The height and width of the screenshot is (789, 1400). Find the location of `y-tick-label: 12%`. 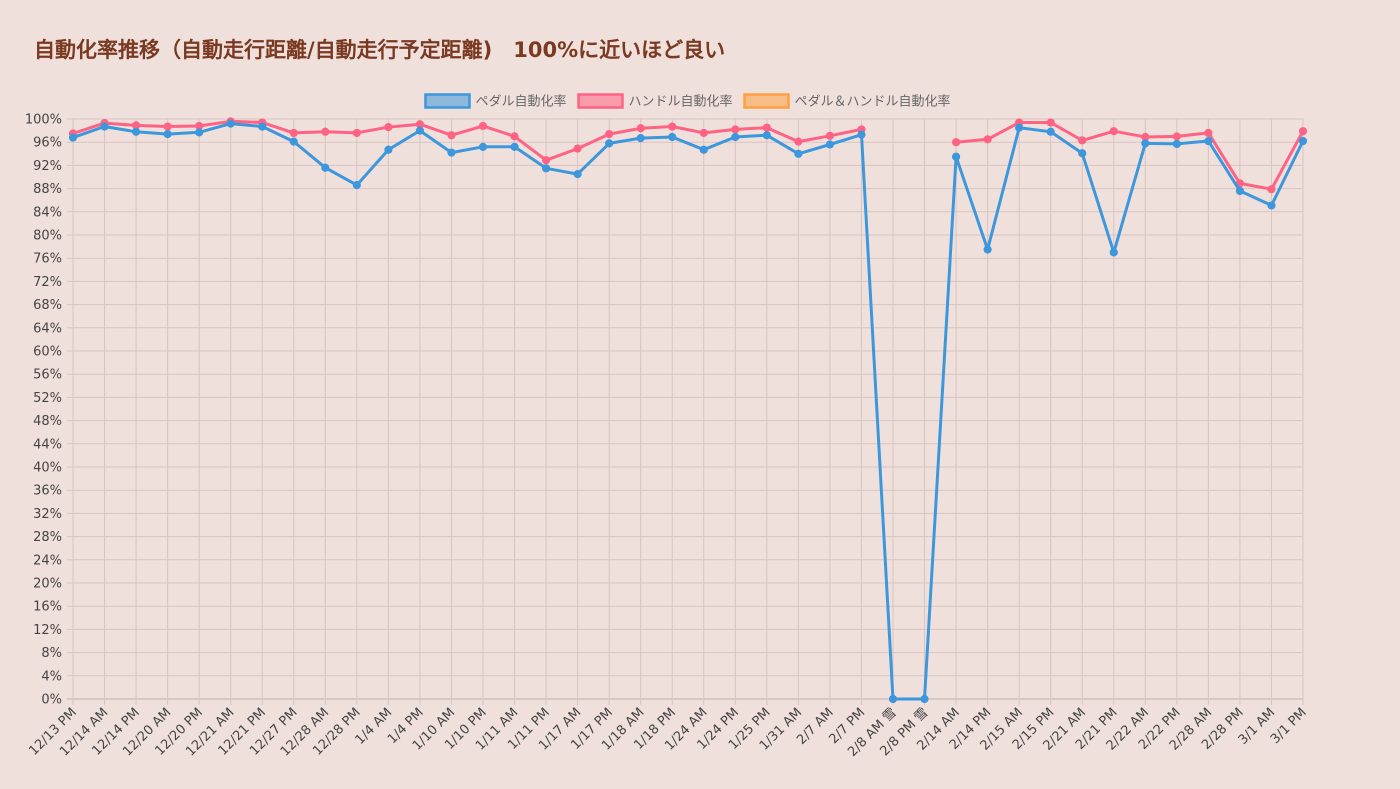

y-tick-label: 12% is located at coordinates (47, 630).